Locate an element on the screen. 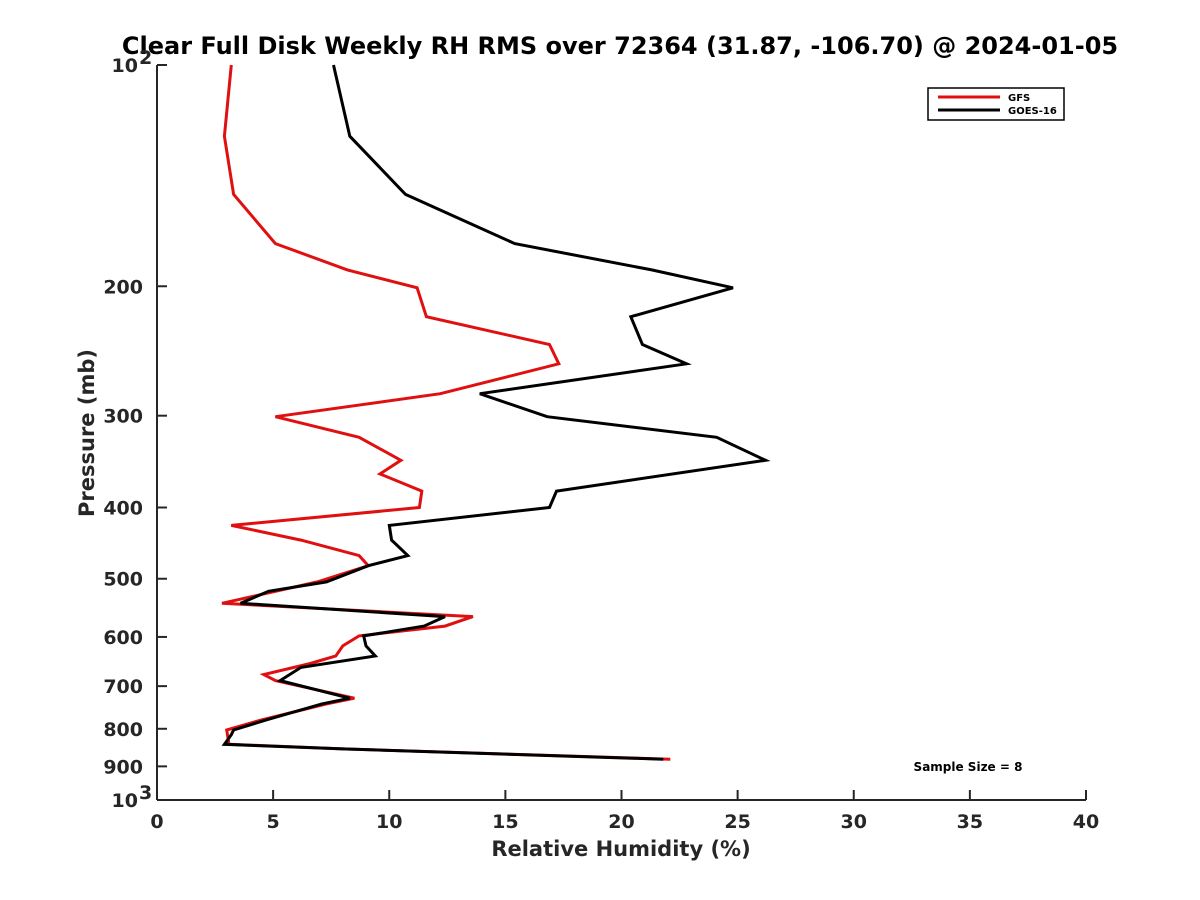  x-ticks: 0 5 10 15 20 25 30 35 40 is located at coordinates (624, 811).